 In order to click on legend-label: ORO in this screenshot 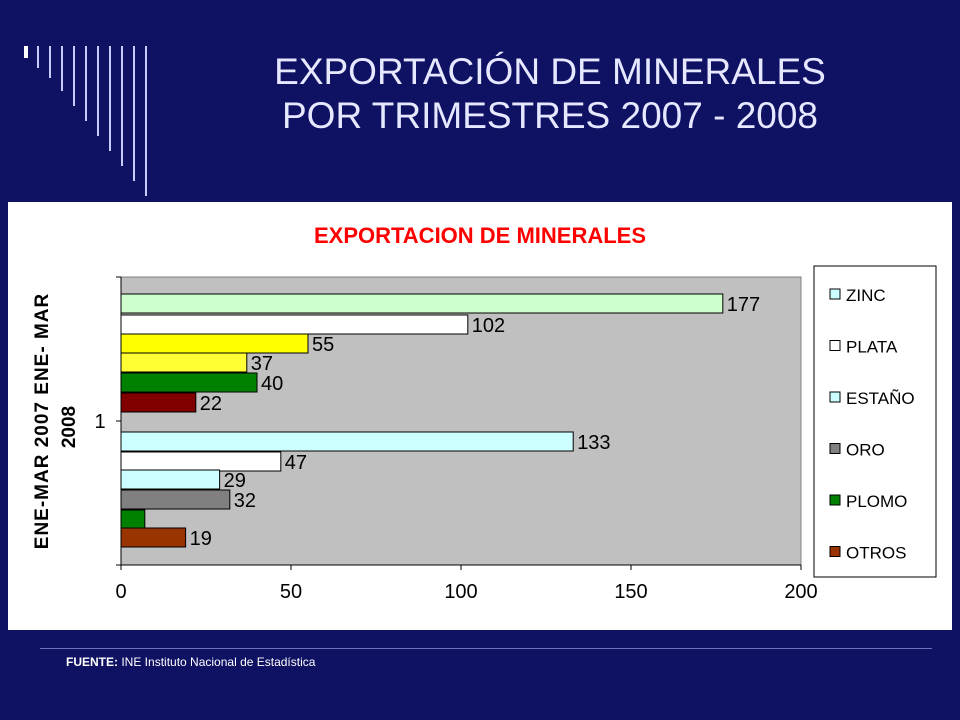, I will do `click(865, 450)`.